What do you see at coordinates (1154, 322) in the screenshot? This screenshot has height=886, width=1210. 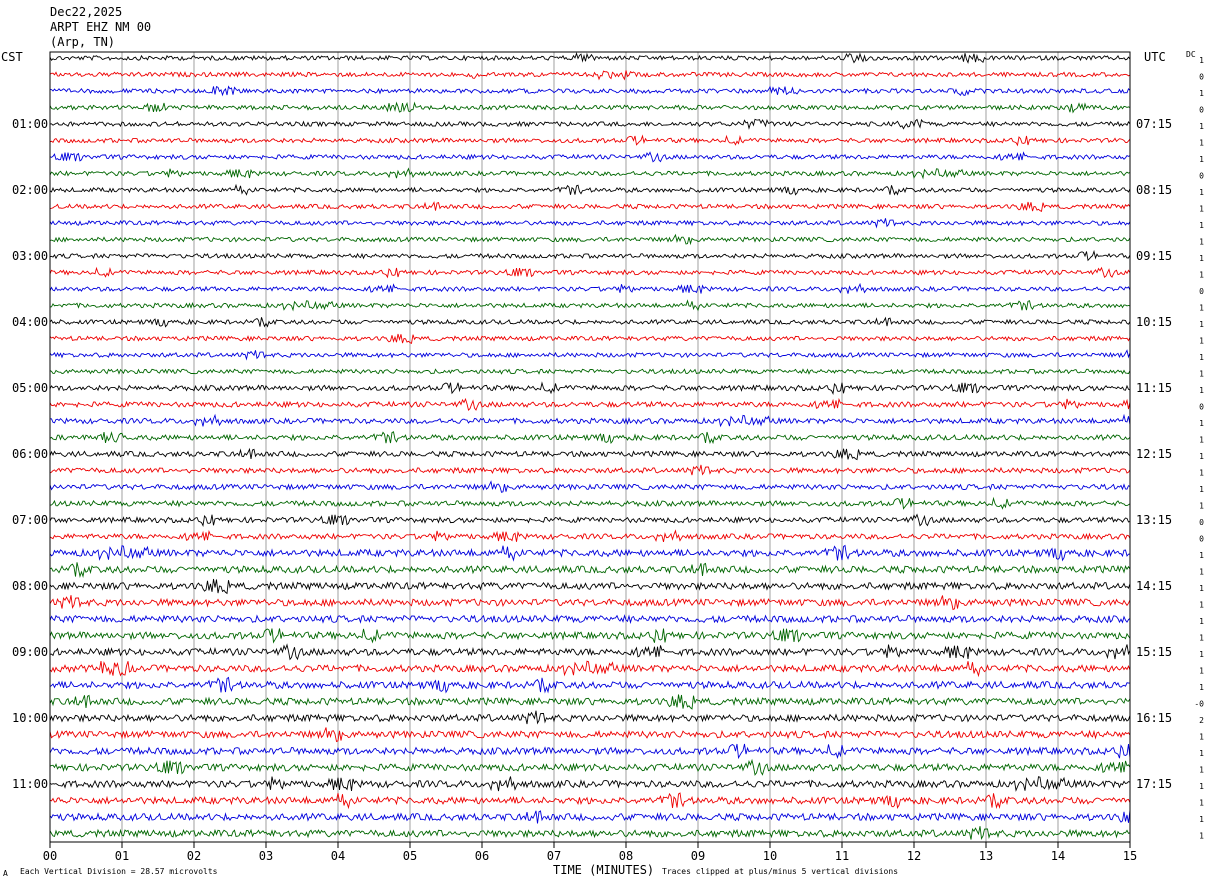 I see `right-hour-label: 10:15` at bounding box center [1154, 322].